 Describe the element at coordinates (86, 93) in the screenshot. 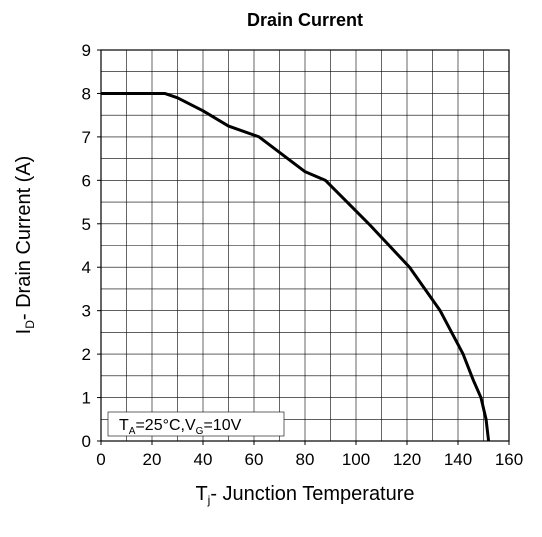

I see `y-tick-label: 8` at that location.